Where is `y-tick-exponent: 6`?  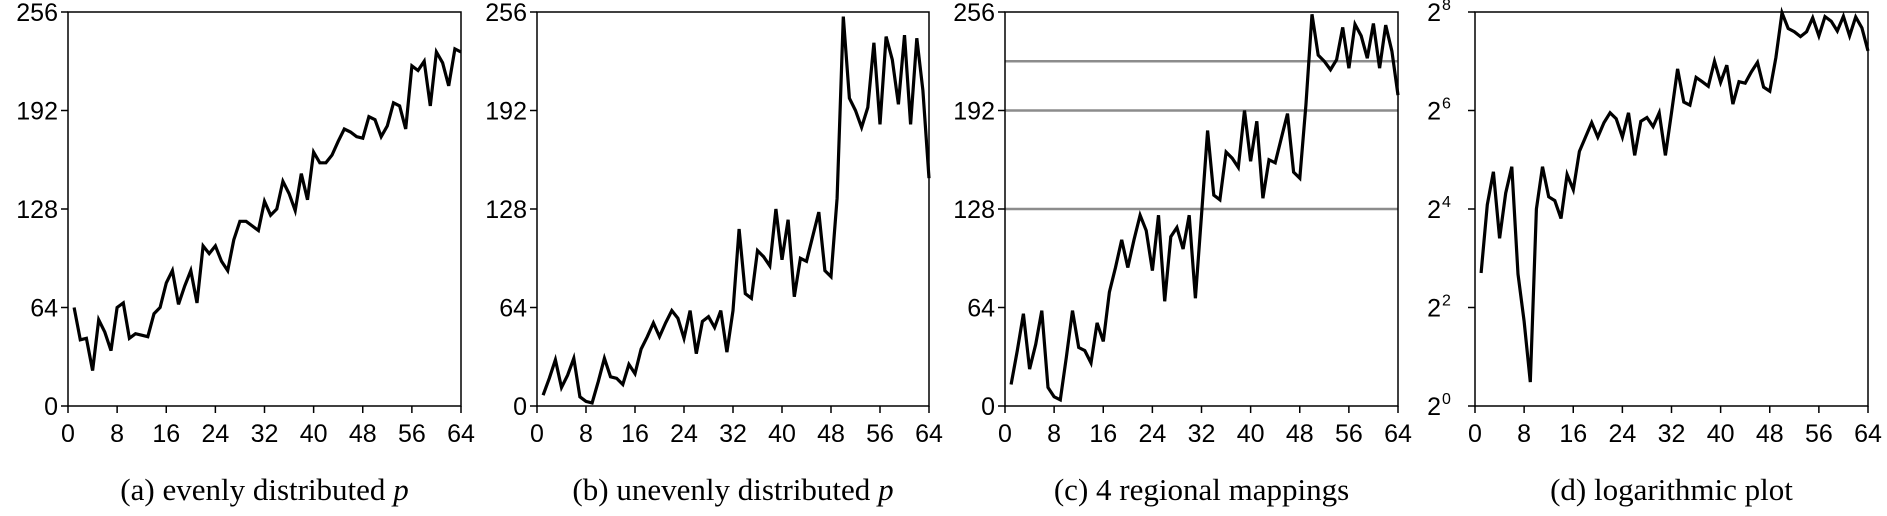 y-tick-exponent: 6 is located at coordinates (1446, 104).